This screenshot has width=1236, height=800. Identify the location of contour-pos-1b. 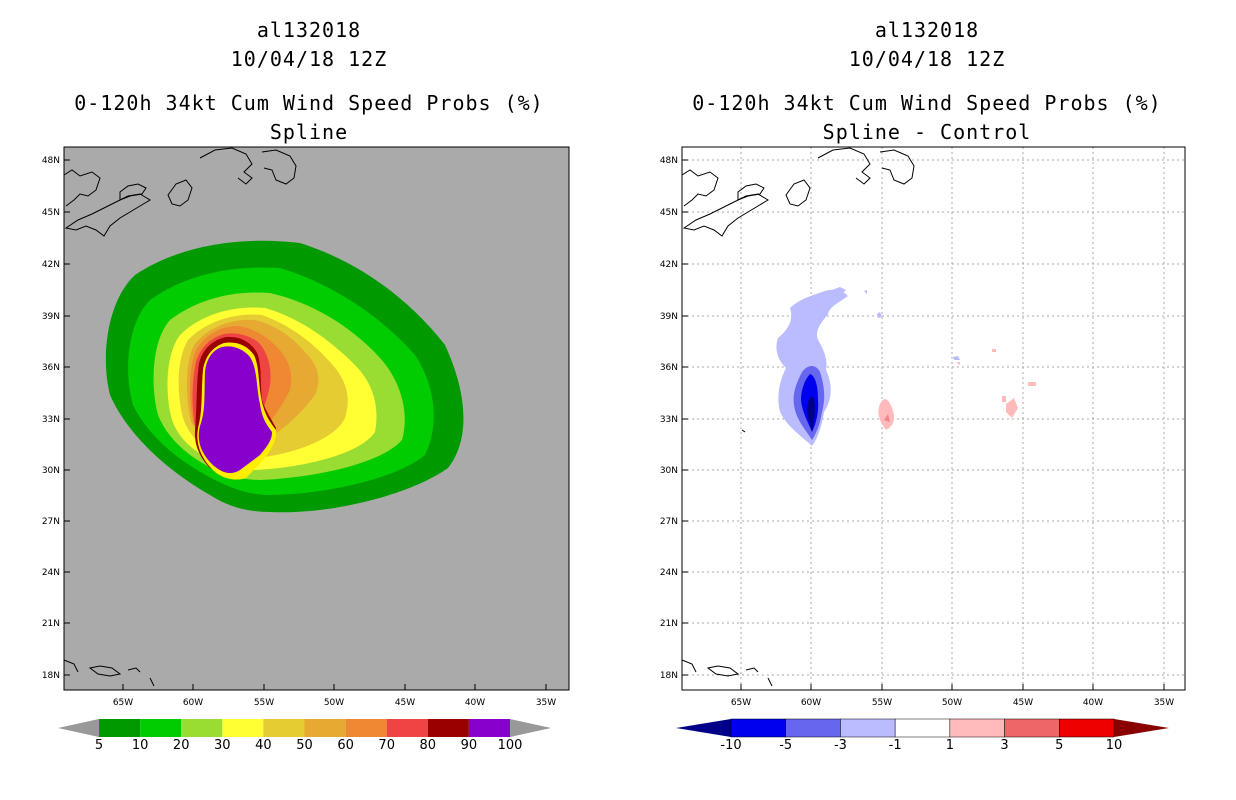
(1012, 408).